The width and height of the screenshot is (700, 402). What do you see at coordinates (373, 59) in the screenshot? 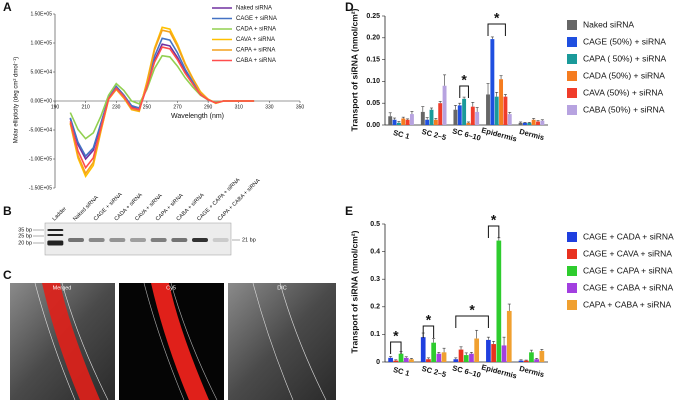
I see `y-tick-label: 0.15` at bounding box center [373, 59].